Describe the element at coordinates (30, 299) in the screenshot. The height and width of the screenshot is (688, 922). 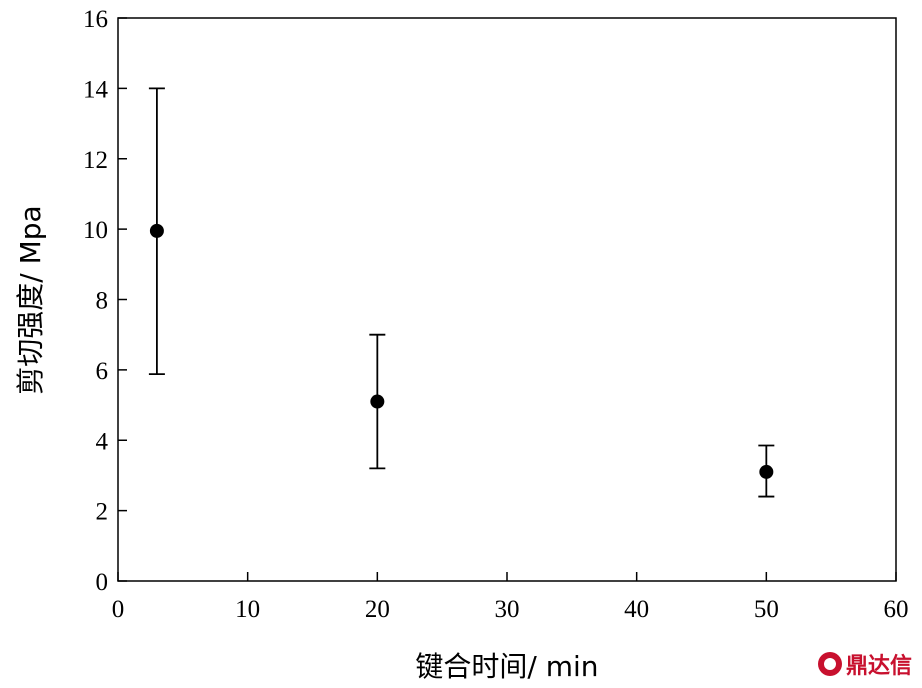
I see `y-axis-title: 剪切强度/ Mpa` at that location.